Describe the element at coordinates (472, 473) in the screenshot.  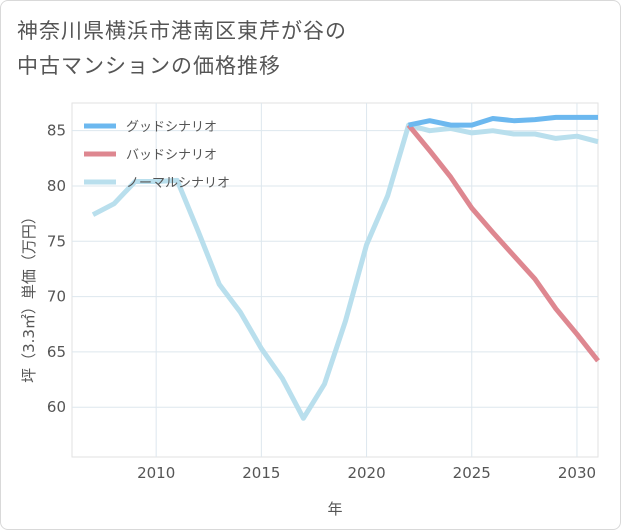
I see `x-tick-label: 2025` at that location.